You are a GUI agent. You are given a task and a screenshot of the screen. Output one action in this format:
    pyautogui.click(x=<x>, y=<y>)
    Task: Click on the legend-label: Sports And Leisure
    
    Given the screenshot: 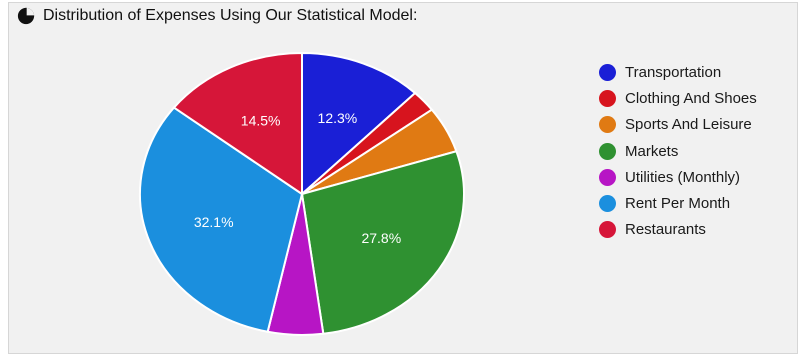 What is the action you would take?
    pyautogui.click(x=688, y=125)
    